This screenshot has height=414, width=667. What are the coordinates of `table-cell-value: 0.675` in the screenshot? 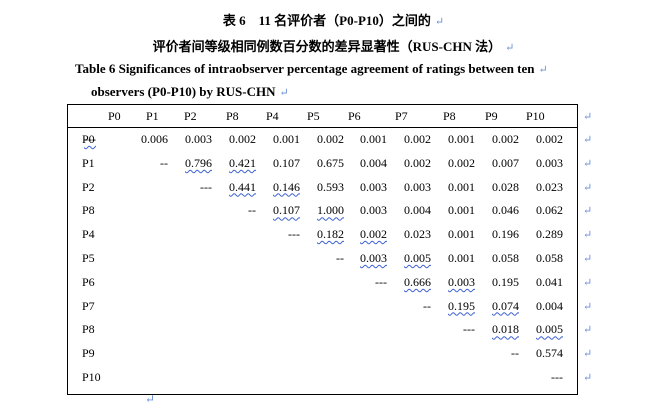 It's located at (330, 162).